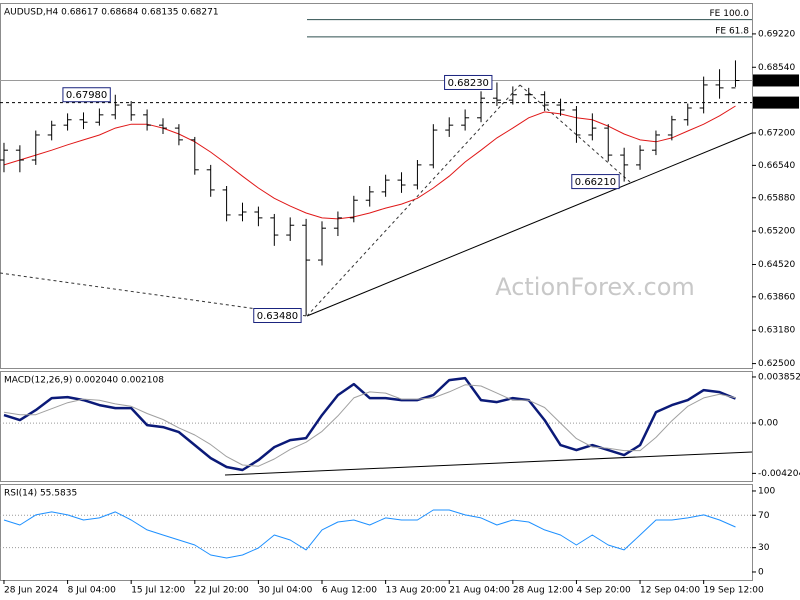 The image size is (800, 600). I want to click on annotation-label: 0.67980, so click(86, 95).